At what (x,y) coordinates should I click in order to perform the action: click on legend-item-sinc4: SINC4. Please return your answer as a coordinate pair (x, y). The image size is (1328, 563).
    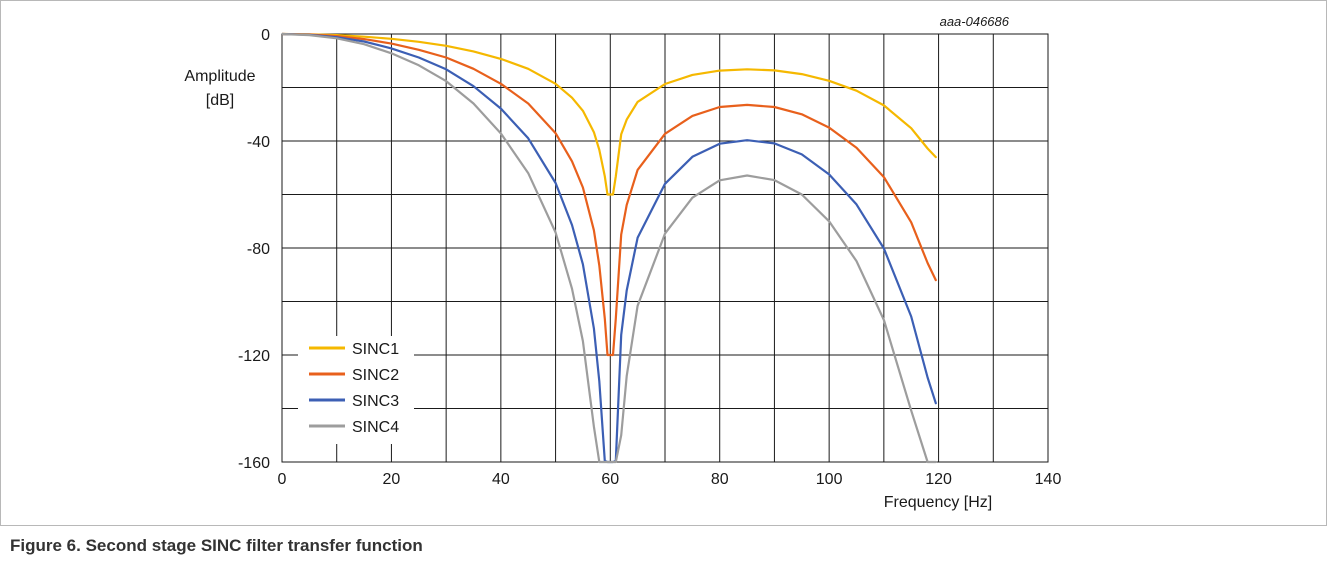
    Looking at the image, I should click on (354, 427).